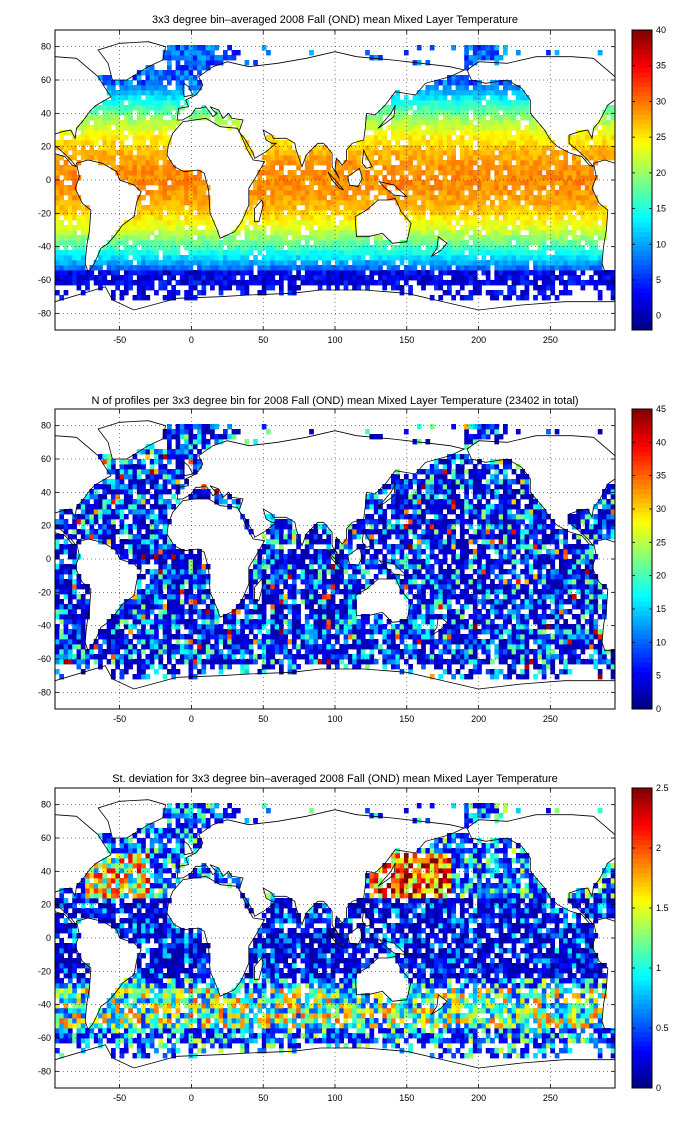 This screenshot has height=1140, width=696. Describe the element at coordinates (642, 168) in the screenshot. I see `colorbar-segment` at that location.